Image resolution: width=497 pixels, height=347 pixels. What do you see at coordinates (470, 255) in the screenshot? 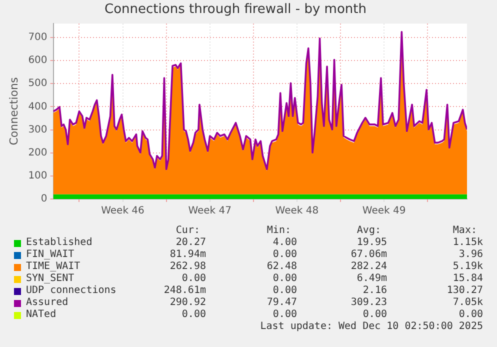
I see `text: 3.96` at bounding box center [470, 255].